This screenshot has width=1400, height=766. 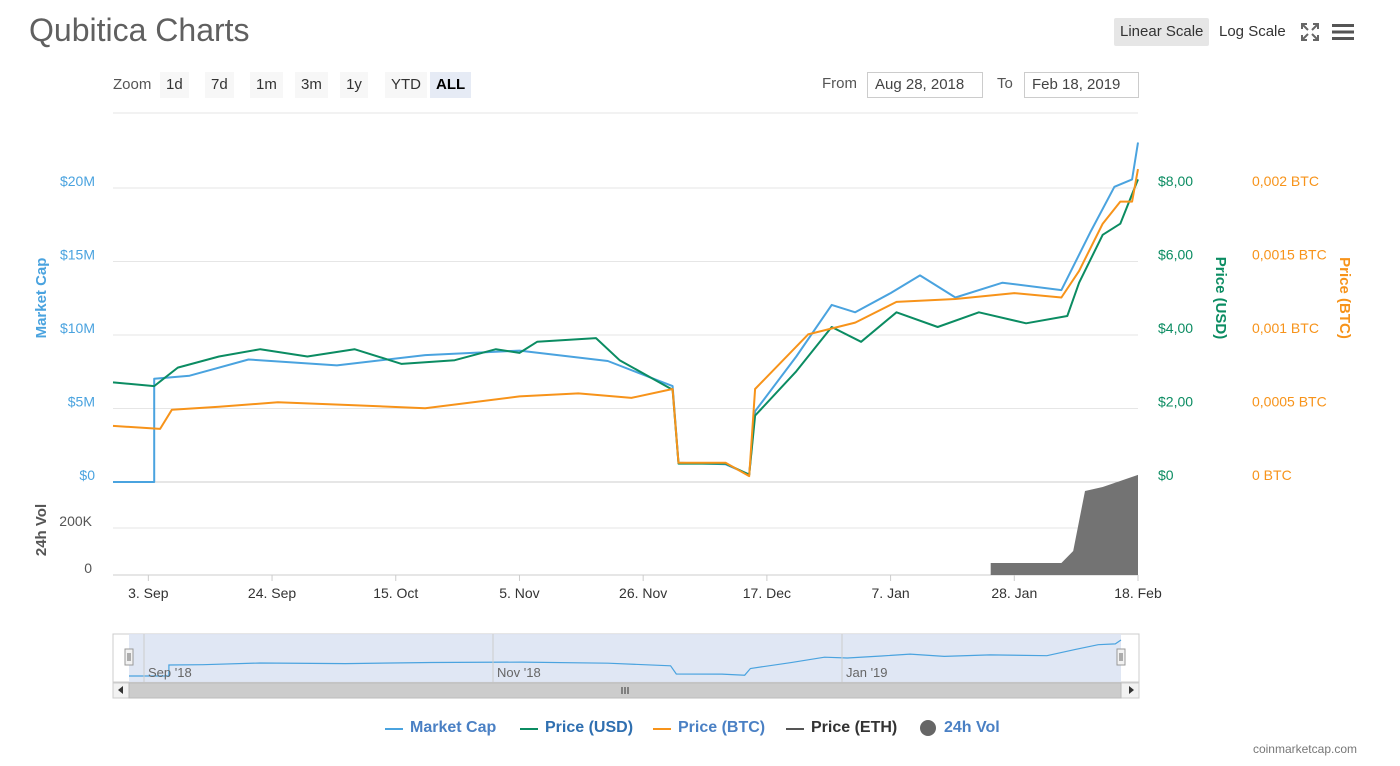 What do you see at coordinates (1289, 402) in the screenshot?
I see `price-btc-tick: 0,0005 BTC` at bounding box center [1289, 402].